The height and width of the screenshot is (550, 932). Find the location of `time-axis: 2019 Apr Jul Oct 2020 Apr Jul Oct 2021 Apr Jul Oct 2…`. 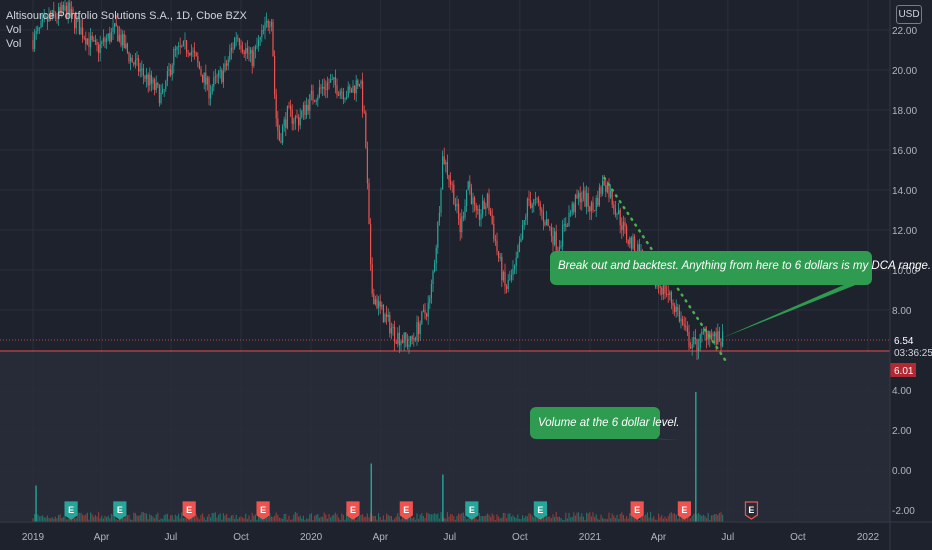

time-axis: 2019 Apr Jul Oct 2020 Apr Jul Oct 2021 Apr Jul Oct 2… is located at coordinates (466, 532).